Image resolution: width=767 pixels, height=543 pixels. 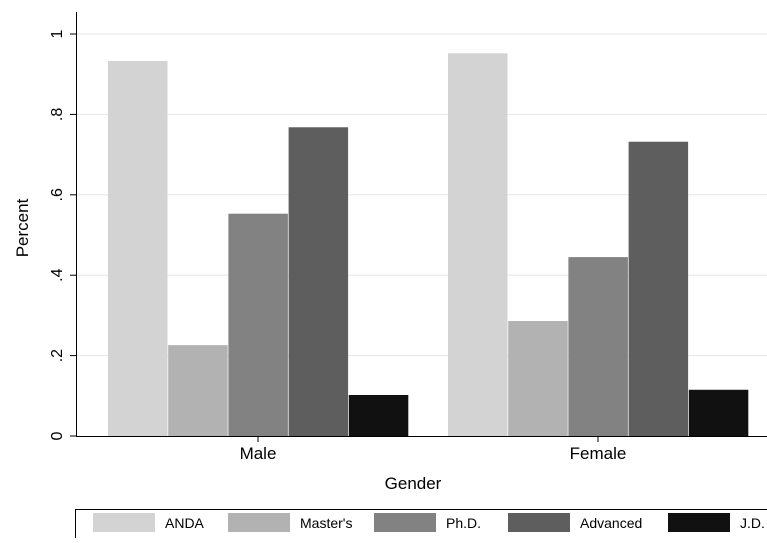 What do you see at coordinates (478, 244) in the screenshot?
I see `bar-anda-female` at bounding box center [478, 244].